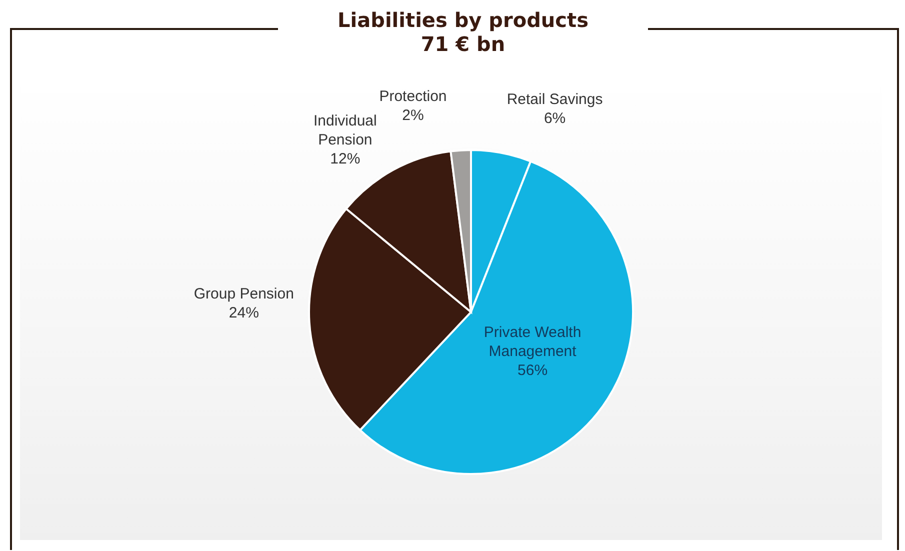  Describe the element at coordinates (244, 293) in the screenshot. I see `slice-label: Group Pension` at that location.